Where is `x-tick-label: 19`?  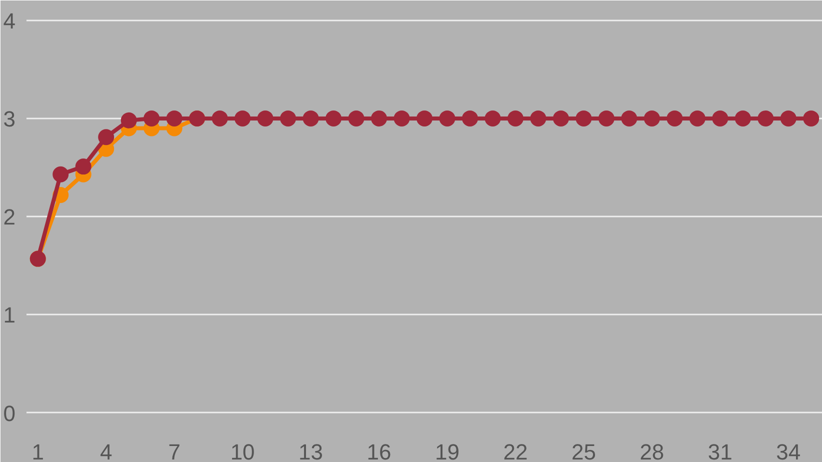 x-tick-label: 19 is located at coordinates (447, 451).